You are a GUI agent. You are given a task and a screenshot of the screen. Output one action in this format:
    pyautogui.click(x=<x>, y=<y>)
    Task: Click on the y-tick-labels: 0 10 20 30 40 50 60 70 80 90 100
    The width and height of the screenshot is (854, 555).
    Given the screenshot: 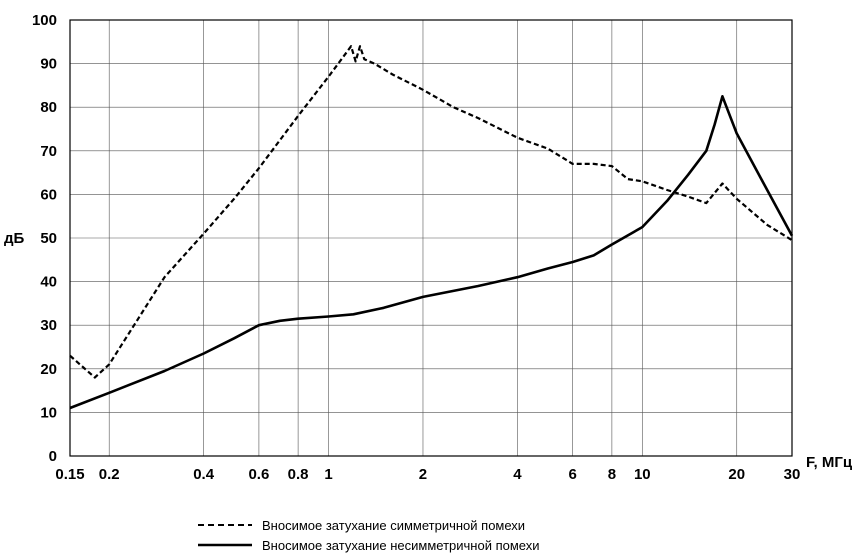 What is the action you would take?
    pyautogui.click(x=44, y=238)
    